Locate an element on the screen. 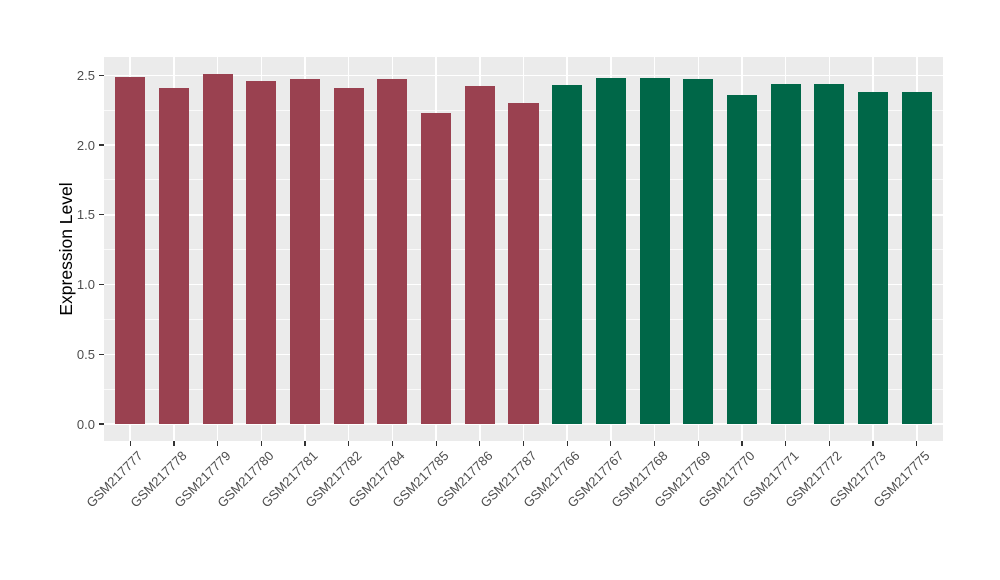 This screenshot has width=1000, height=580. y-axis-tick-label: 0.5 is located at coordinates (85, 354).